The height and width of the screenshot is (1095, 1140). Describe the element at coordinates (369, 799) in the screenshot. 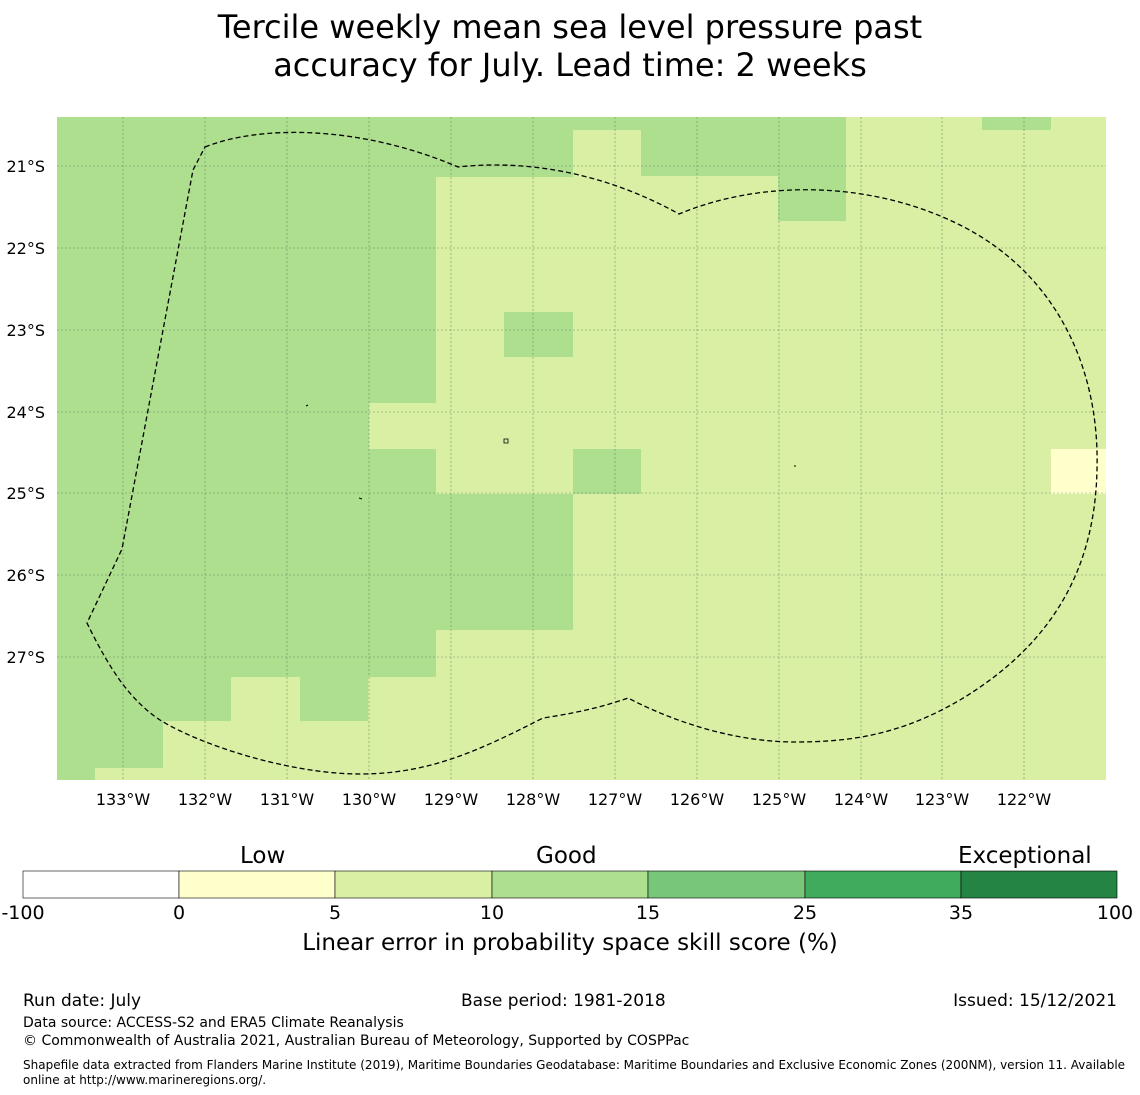

I see `longitude-label: 130°W` at that location.